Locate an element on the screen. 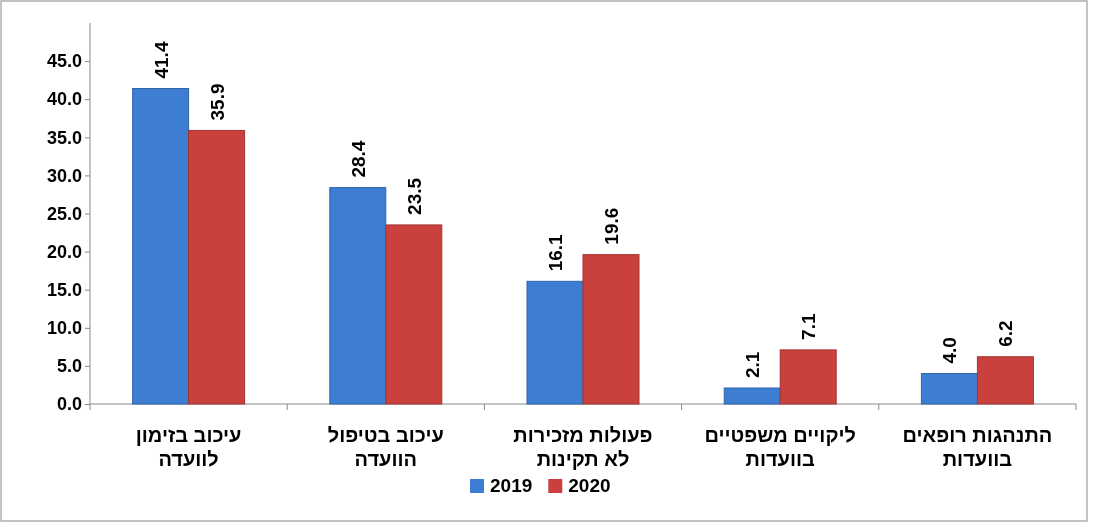  data-label: 7.1 is located at coordinates (809, 326).